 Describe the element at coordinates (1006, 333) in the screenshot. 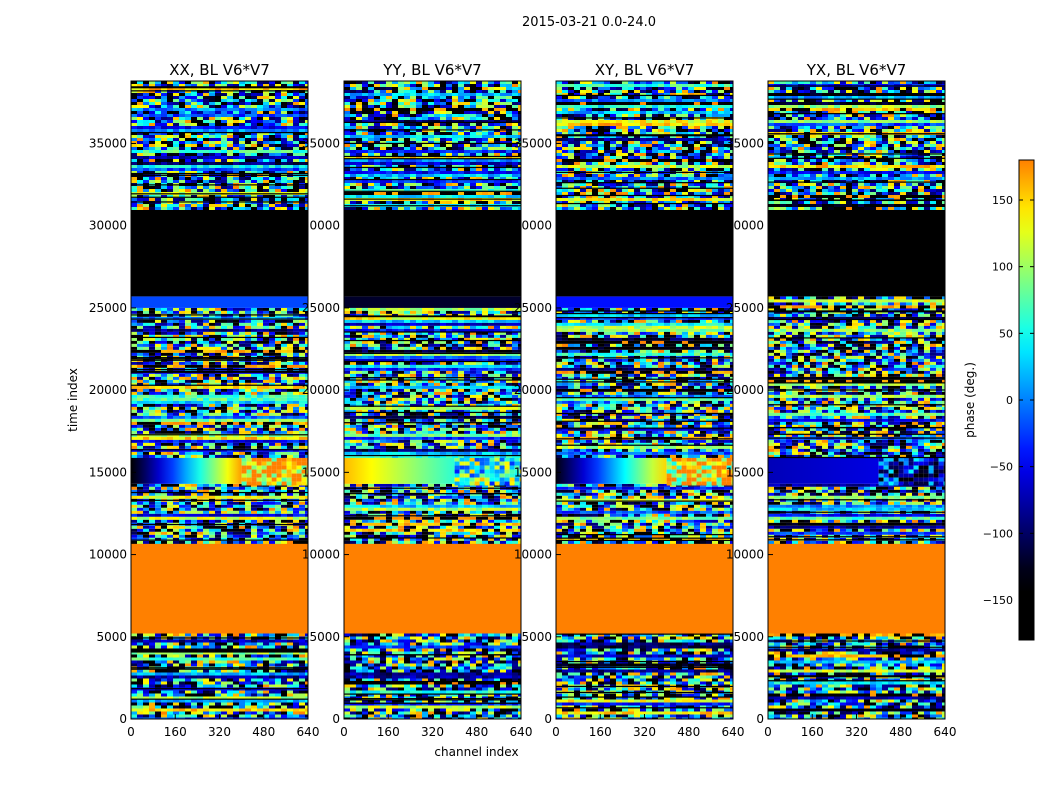

I see `colorbar-tick-label: 50` at that location.